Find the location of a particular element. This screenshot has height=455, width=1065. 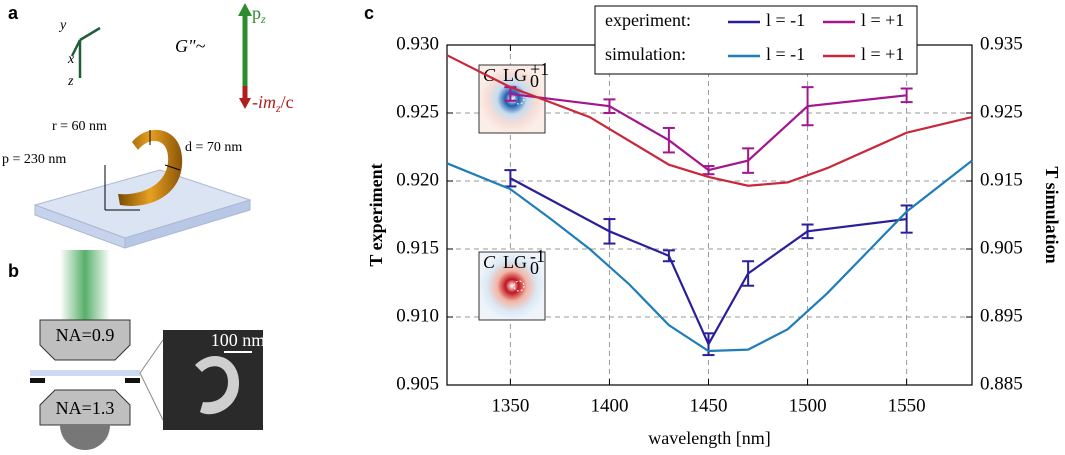

p-label: p = 230 nm is located at coordinates (34, 159).